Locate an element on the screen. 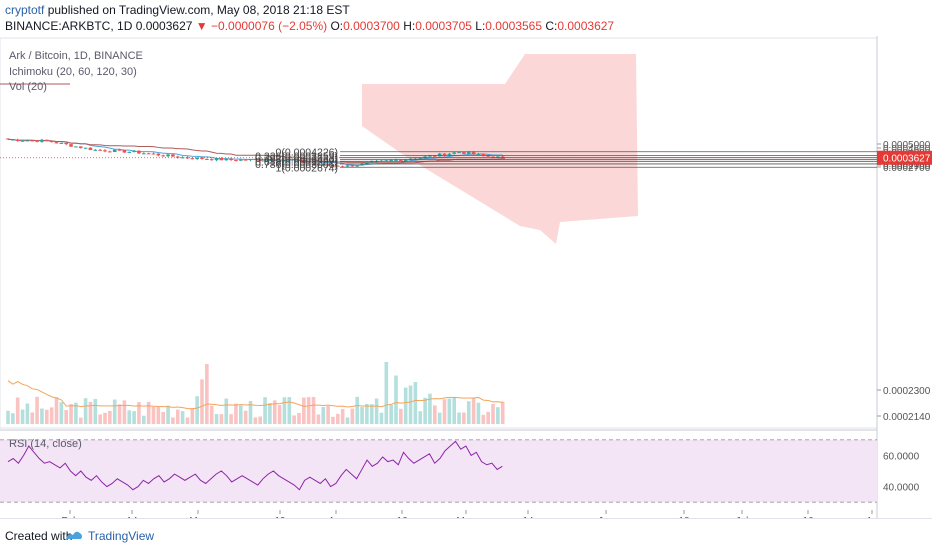 The width and height of the screenshot is (932, 551). x-axis-label: 16 is located at coordinates (402, 517).